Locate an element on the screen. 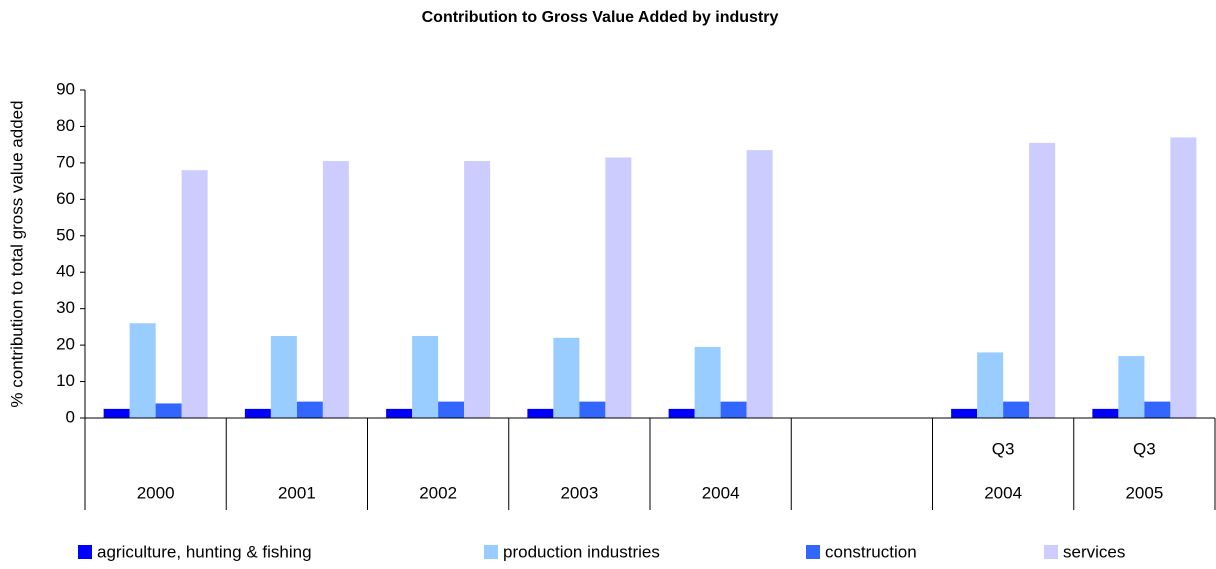  legend-label: services is located at coordinates (1094, 551).